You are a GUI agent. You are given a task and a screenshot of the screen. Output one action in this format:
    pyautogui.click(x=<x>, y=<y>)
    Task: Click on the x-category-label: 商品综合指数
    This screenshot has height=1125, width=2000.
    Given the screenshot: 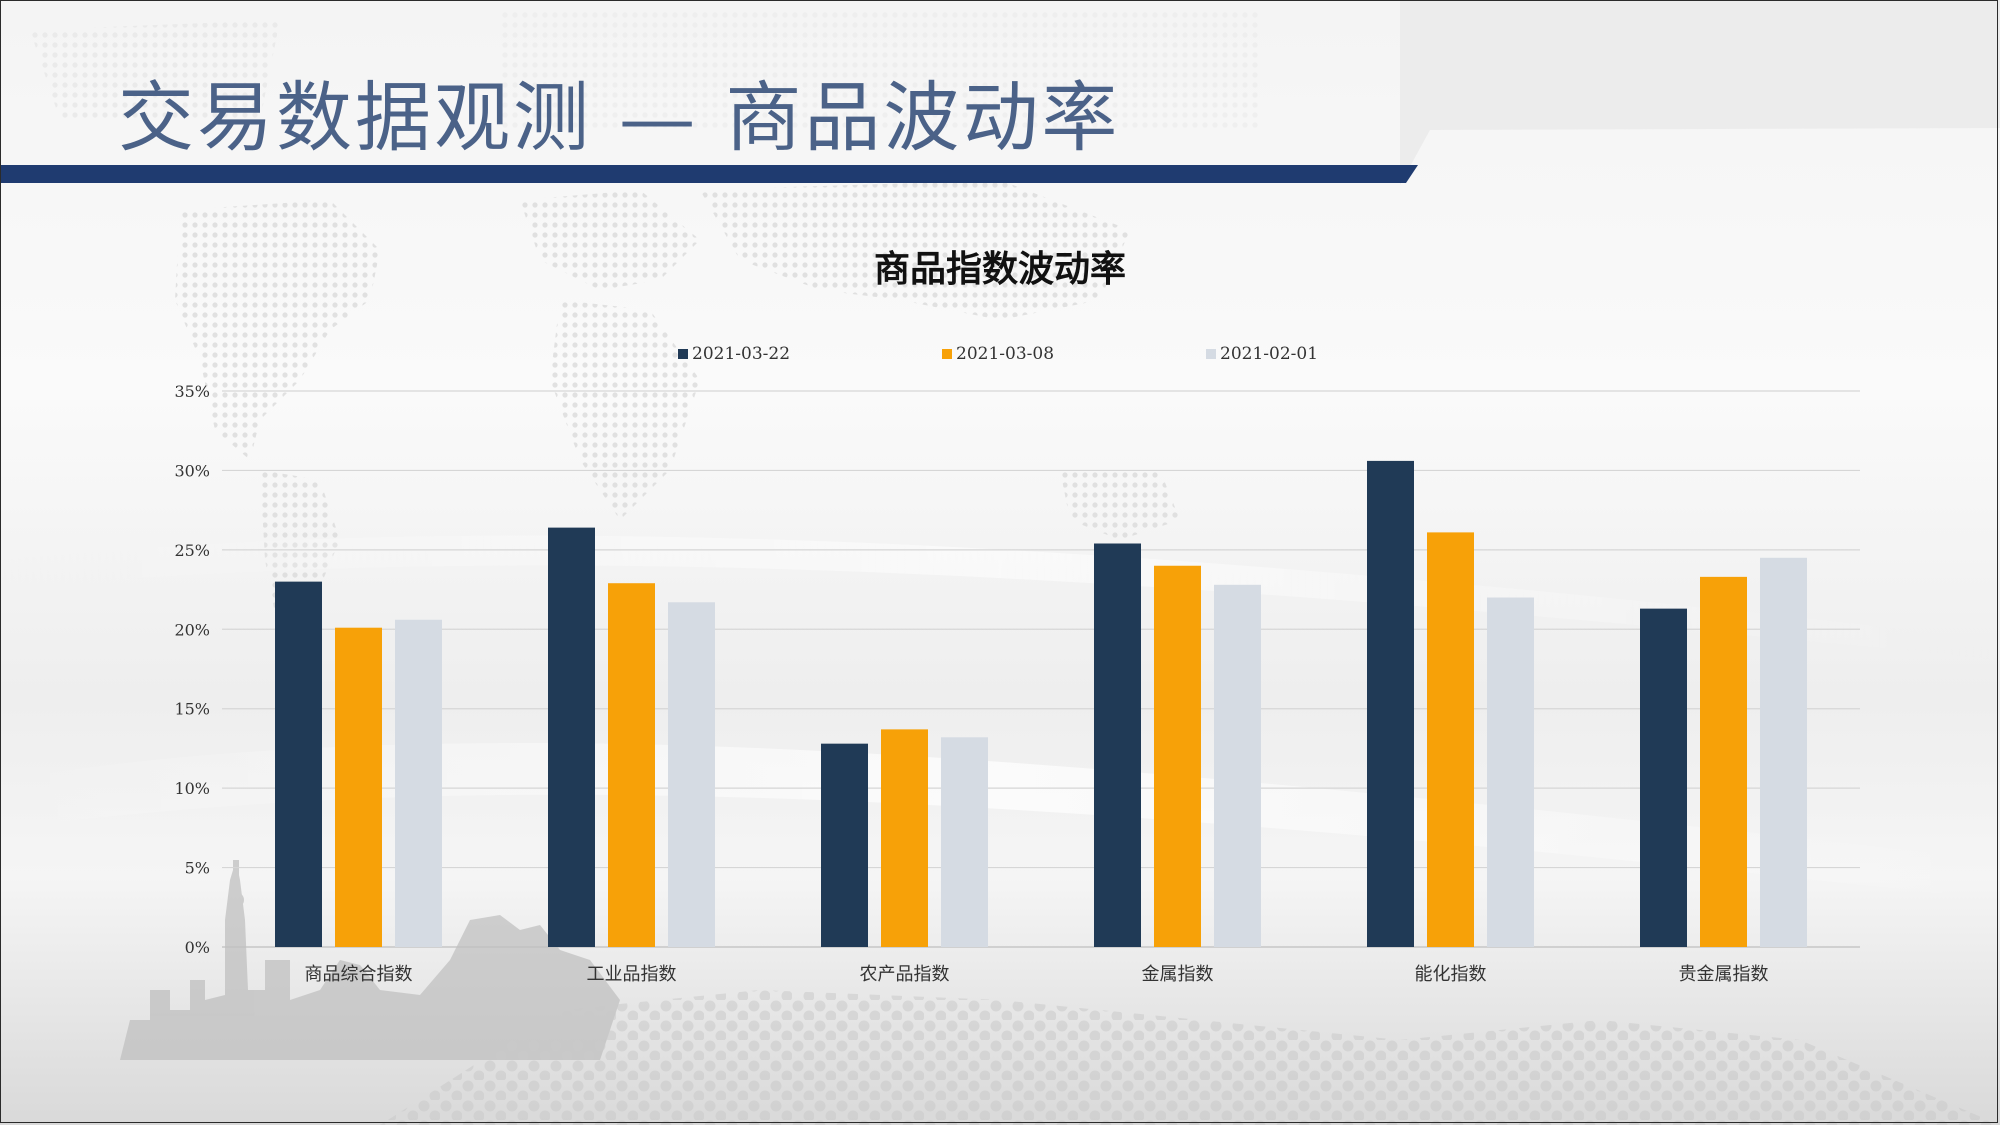 What is the action you would take?
    pyautogui.click(x=359, y=974)
    